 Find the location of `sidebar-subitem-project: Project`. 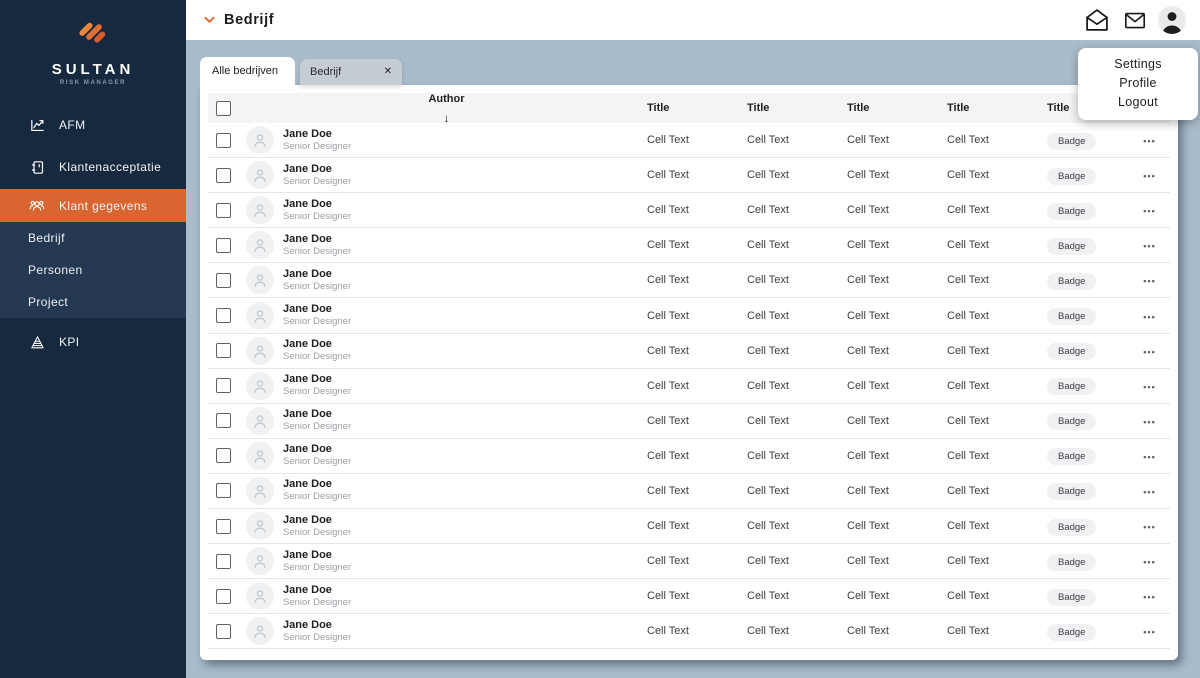

sidebar-subitem-project: Project is located at coordinates (93, 302).